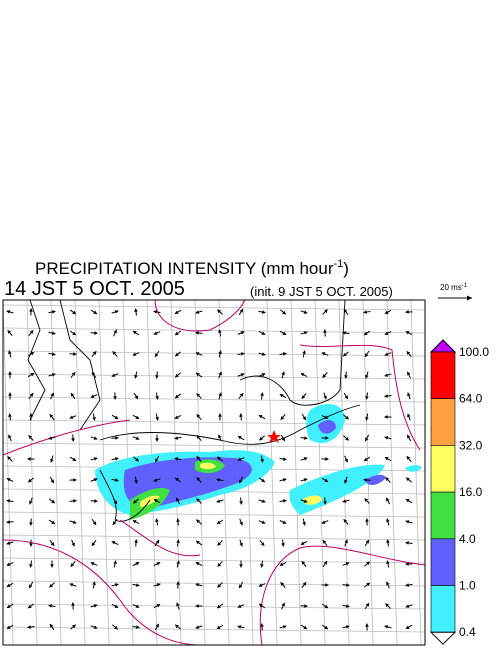  What do you see at coordinates (451, 287) in the screenshot?
I see `vector-scale-text: 20 ms` at bounding box center [451, 287].